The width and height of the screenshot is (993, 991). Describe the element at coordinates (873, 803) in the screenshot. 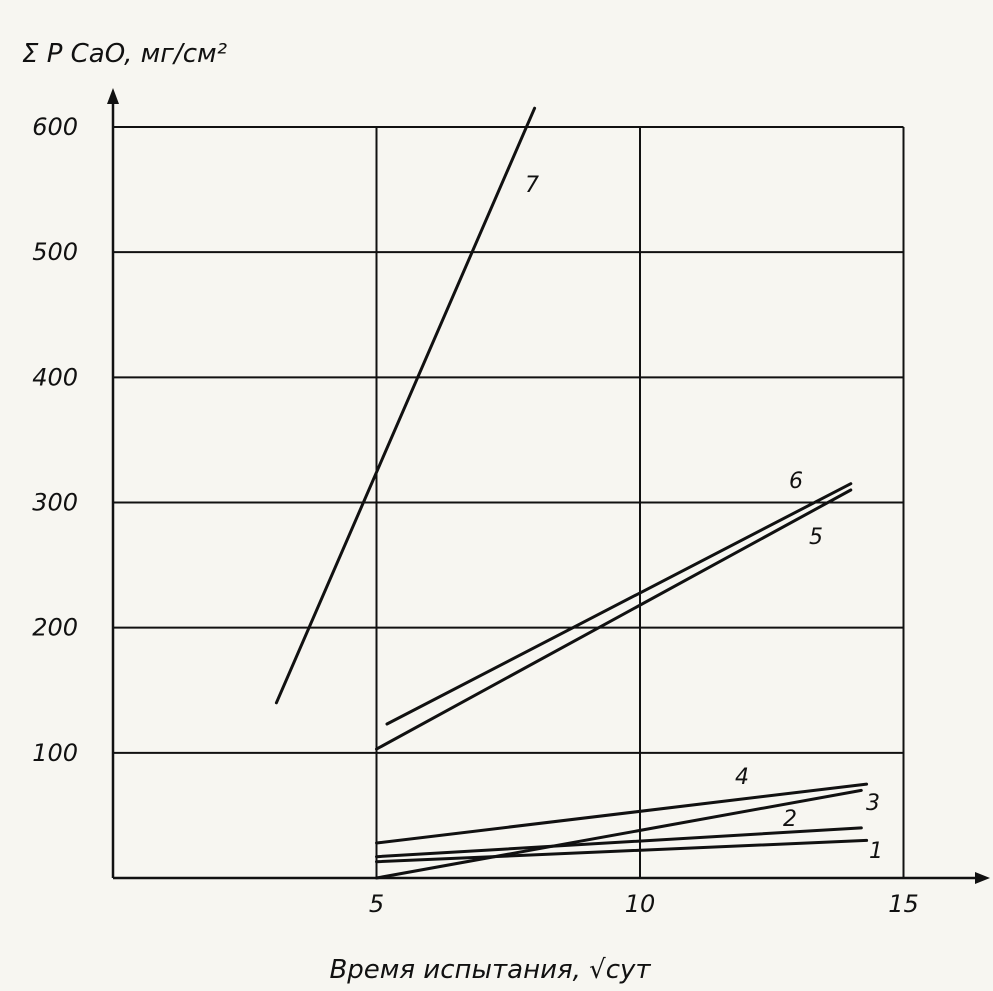

I see `series-label-3: 3` at that location.